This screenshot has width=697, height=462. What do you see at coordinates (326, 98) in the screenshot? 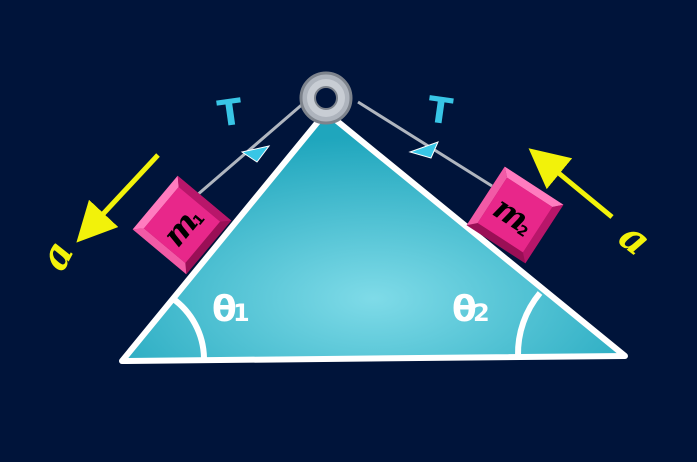
I see `pulley` at bounding box center [326, 98].